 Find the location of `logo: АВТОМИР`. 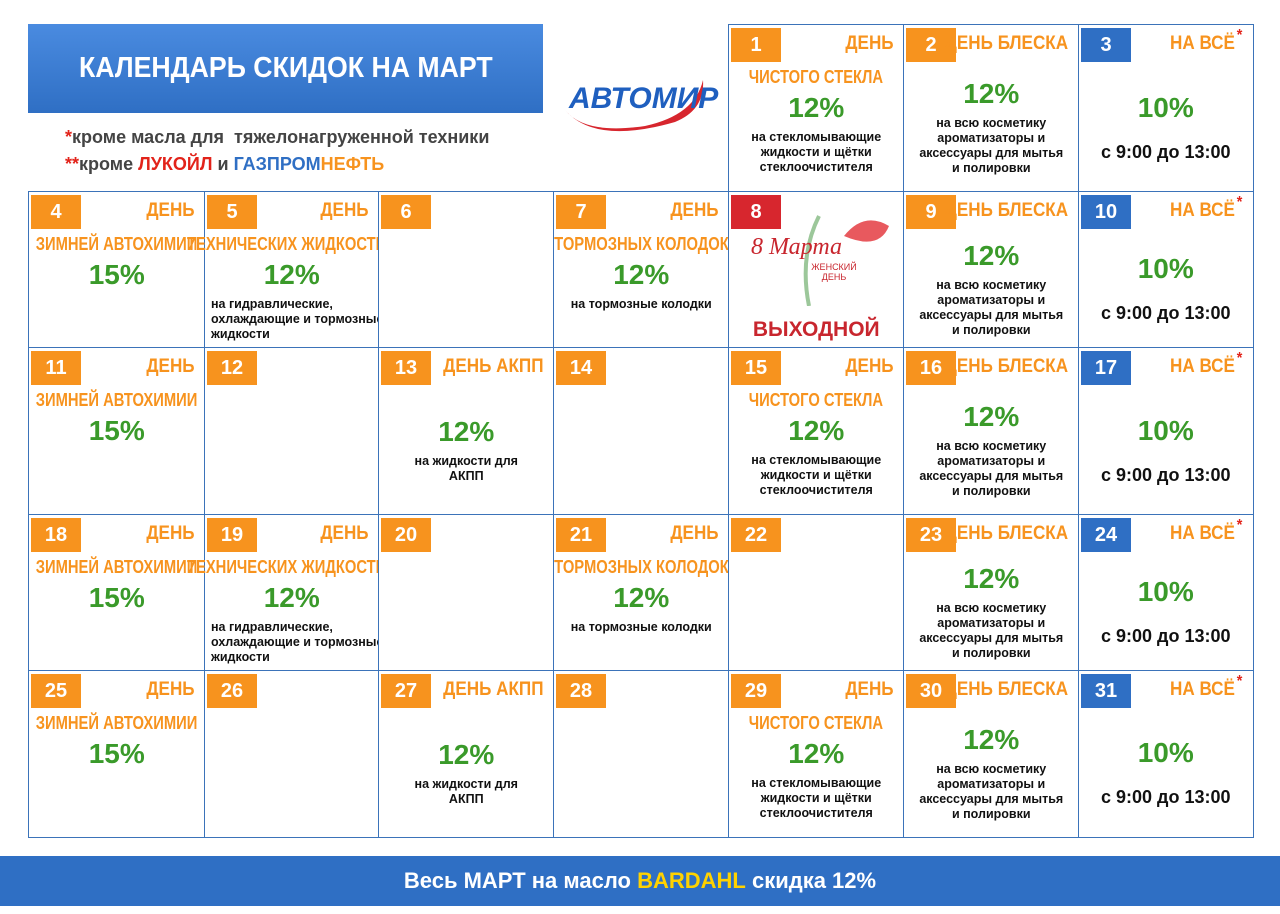

logo: АВТОМИР is located at coordinates (636, 100).